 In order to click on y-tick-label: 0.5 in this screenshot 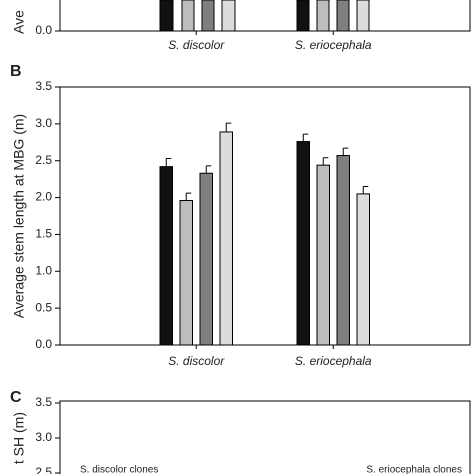, I will do `click(43, 307)`.